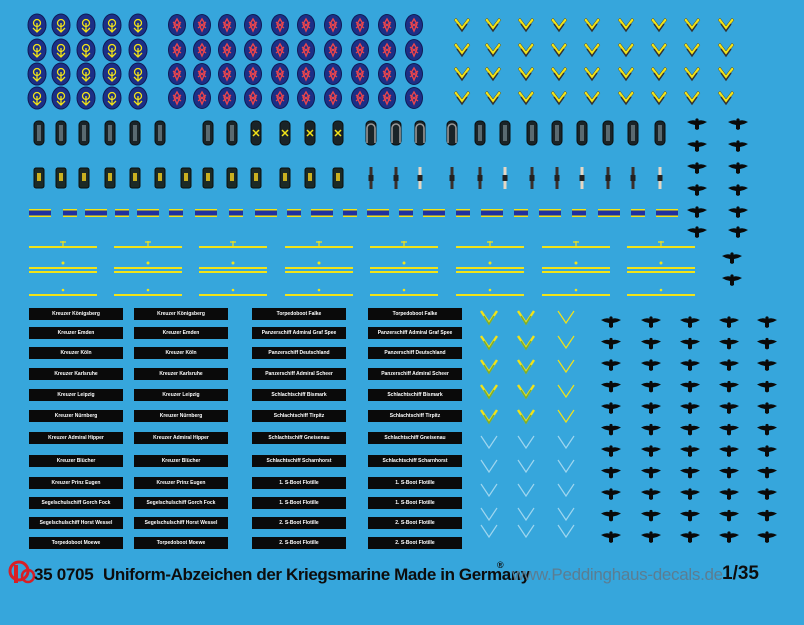  Describe the element at coordinates (500, 565) in the screenshot. I see `trademark-mark: ®` at that location.